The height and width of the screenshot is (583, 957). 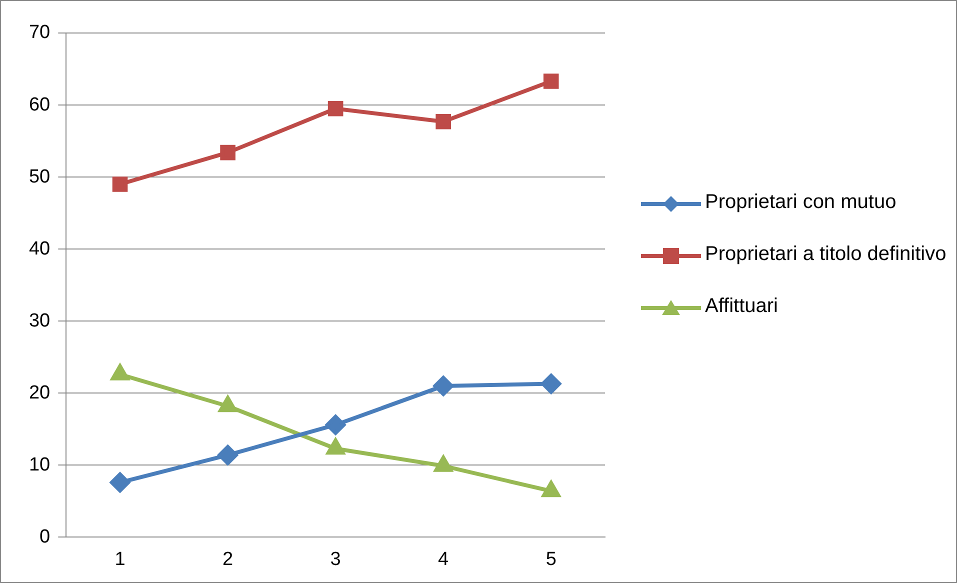 What do you see at coordinates (120, 559) in the screenshot?
I see `x-tick-label: 1` at bounding box center [120, 559].